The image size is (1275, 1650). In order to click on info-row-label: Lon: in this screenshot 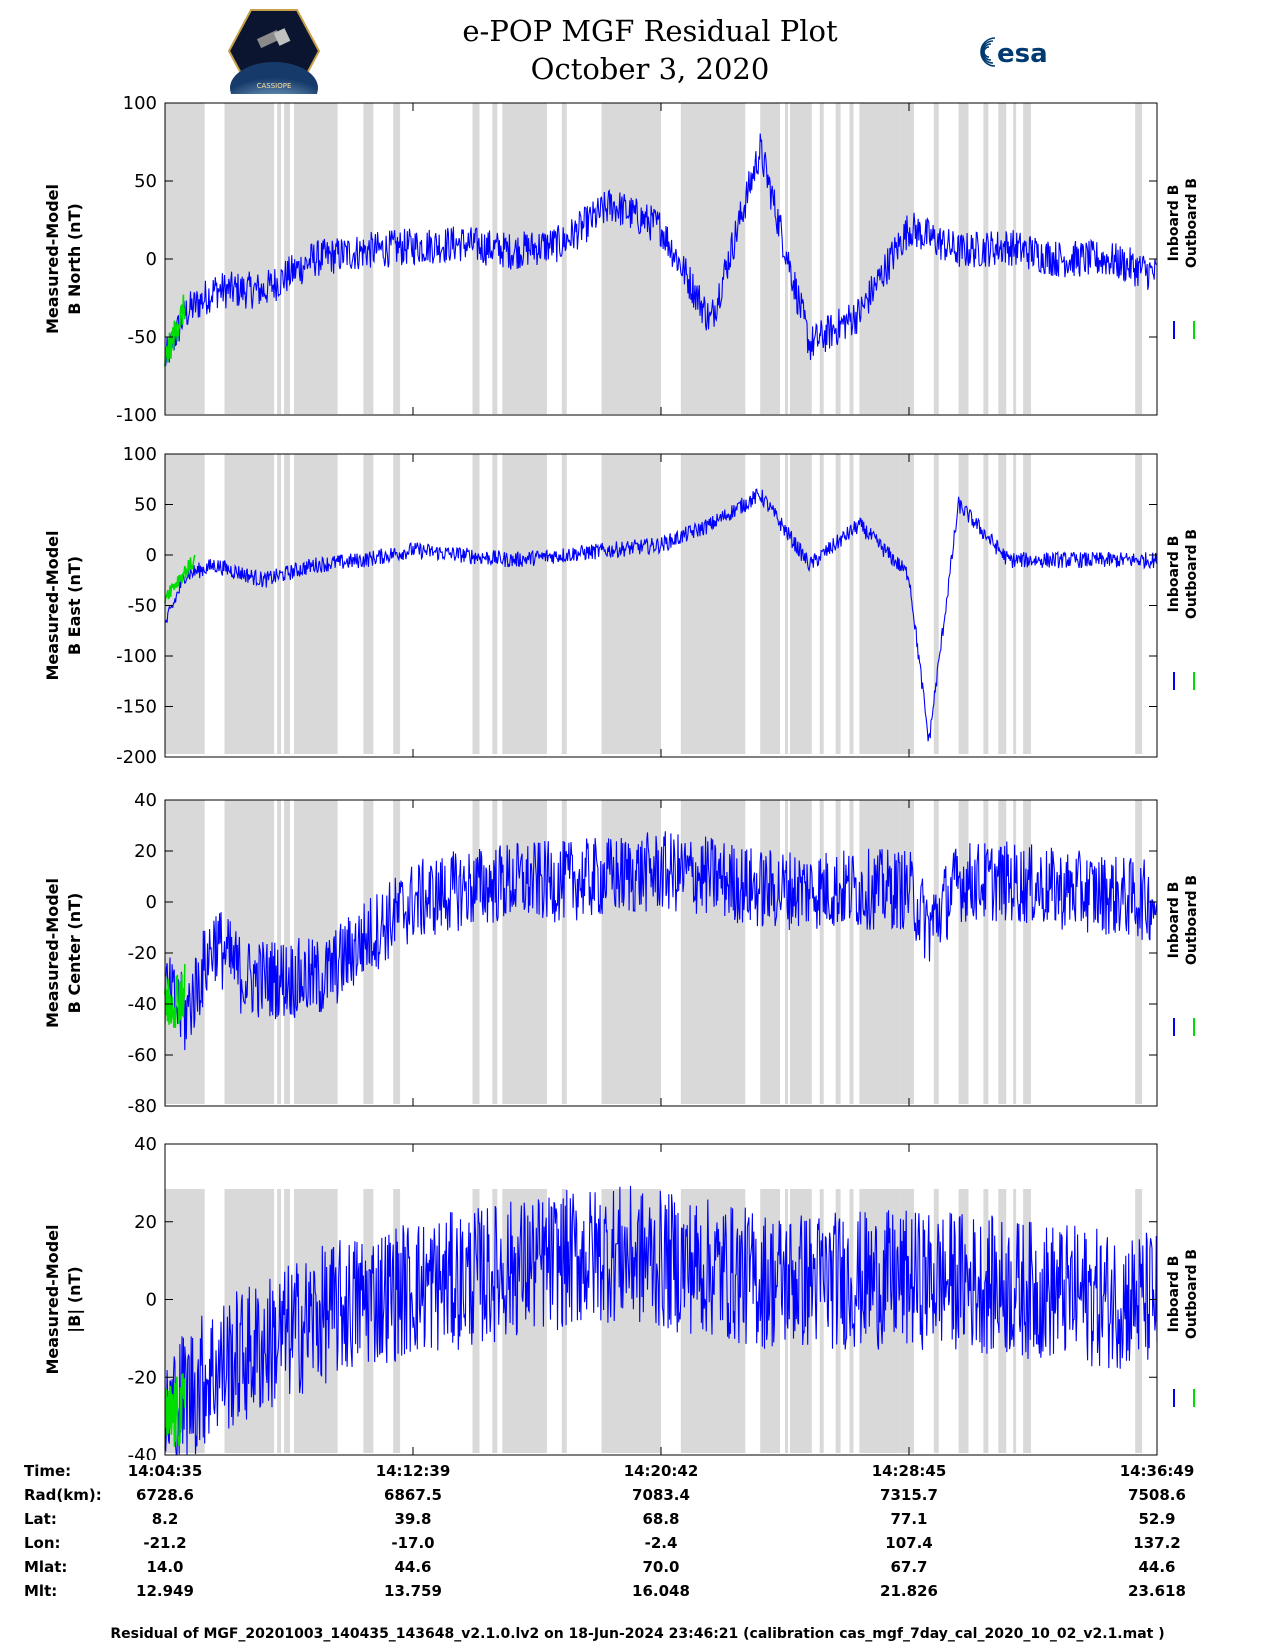, I will do `click(42, 1543)`.